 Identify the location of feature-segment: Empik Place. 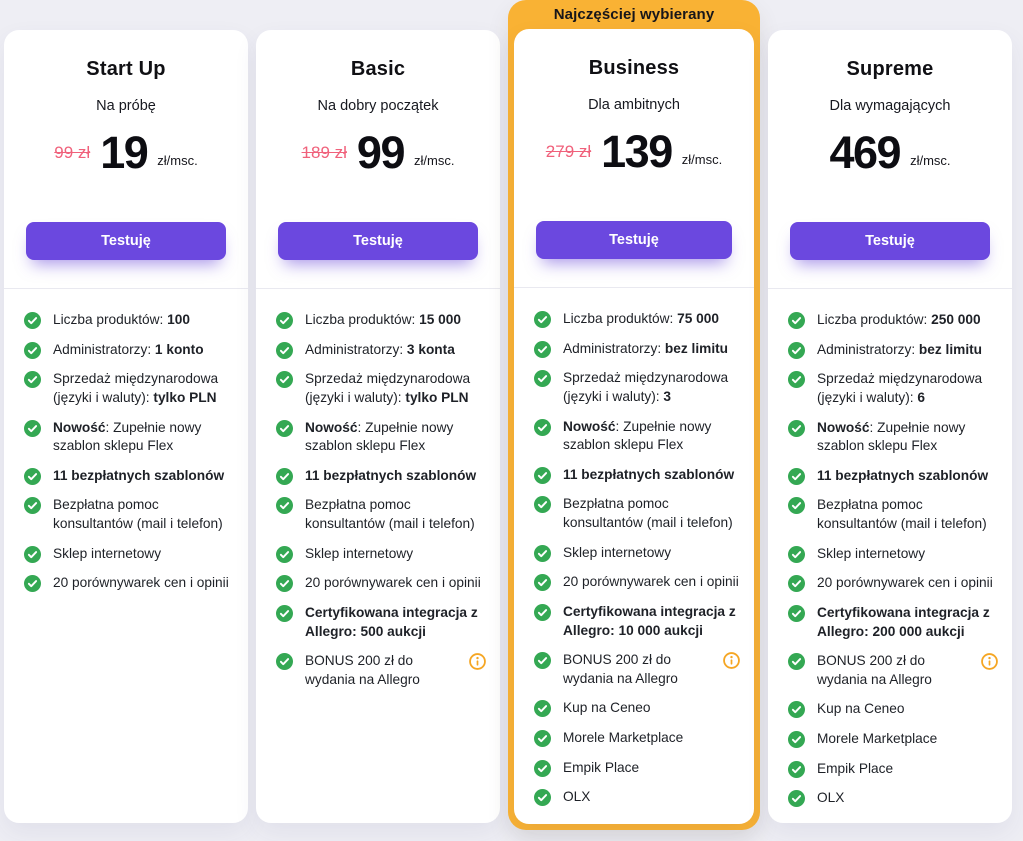
(601, 767).